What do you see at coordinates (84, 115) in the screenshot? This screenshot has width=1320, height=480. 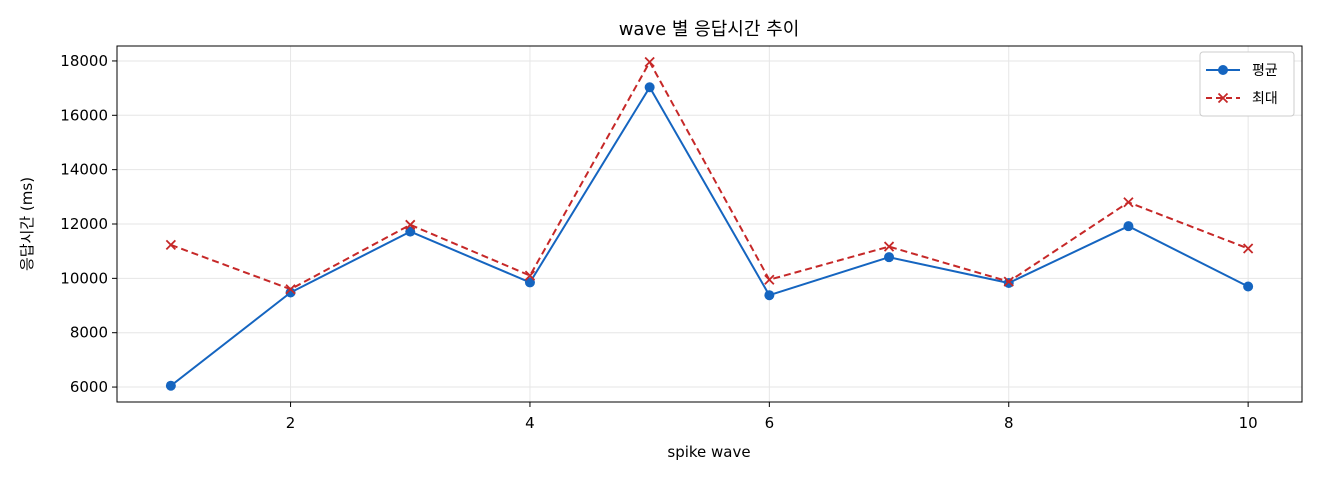 I see `y-tick-label: 16000` at bounding box center [84, 115].